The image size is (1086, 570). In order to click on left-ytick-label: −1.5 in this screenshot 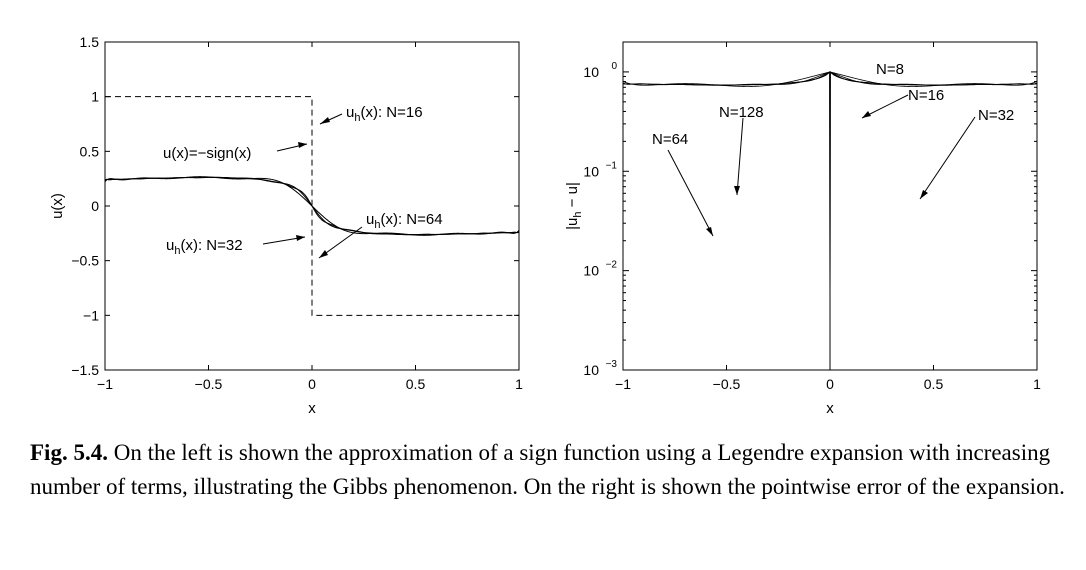, I will do `click(85, 370)`.